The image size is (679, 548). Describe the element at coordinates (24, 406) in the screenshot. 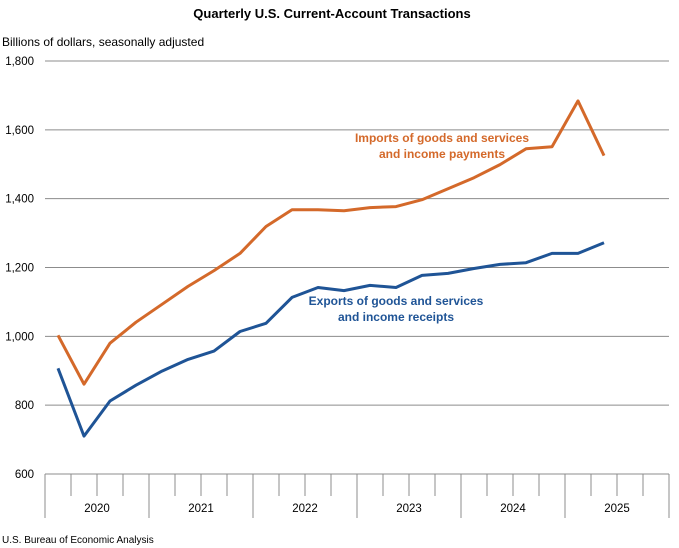

I see `y-tick-label: 800` at that location.